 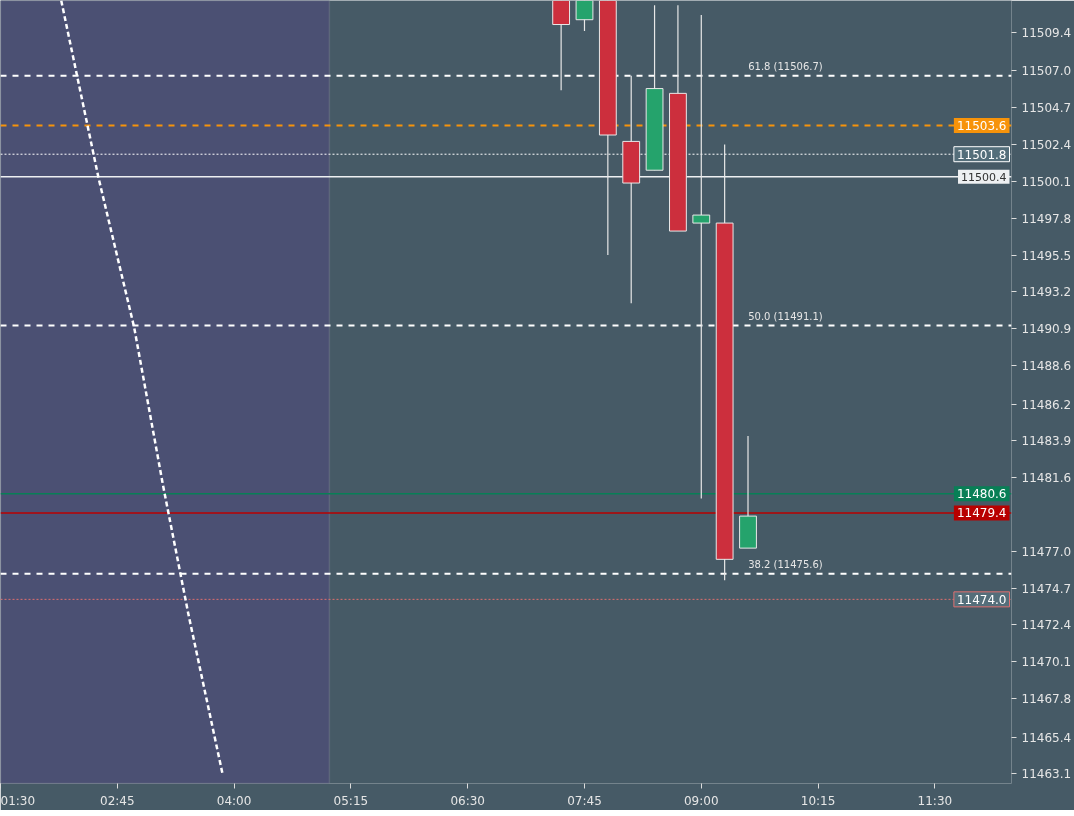 I want to click on ref-line-label: 11503.6, so click(x=981, y=125).